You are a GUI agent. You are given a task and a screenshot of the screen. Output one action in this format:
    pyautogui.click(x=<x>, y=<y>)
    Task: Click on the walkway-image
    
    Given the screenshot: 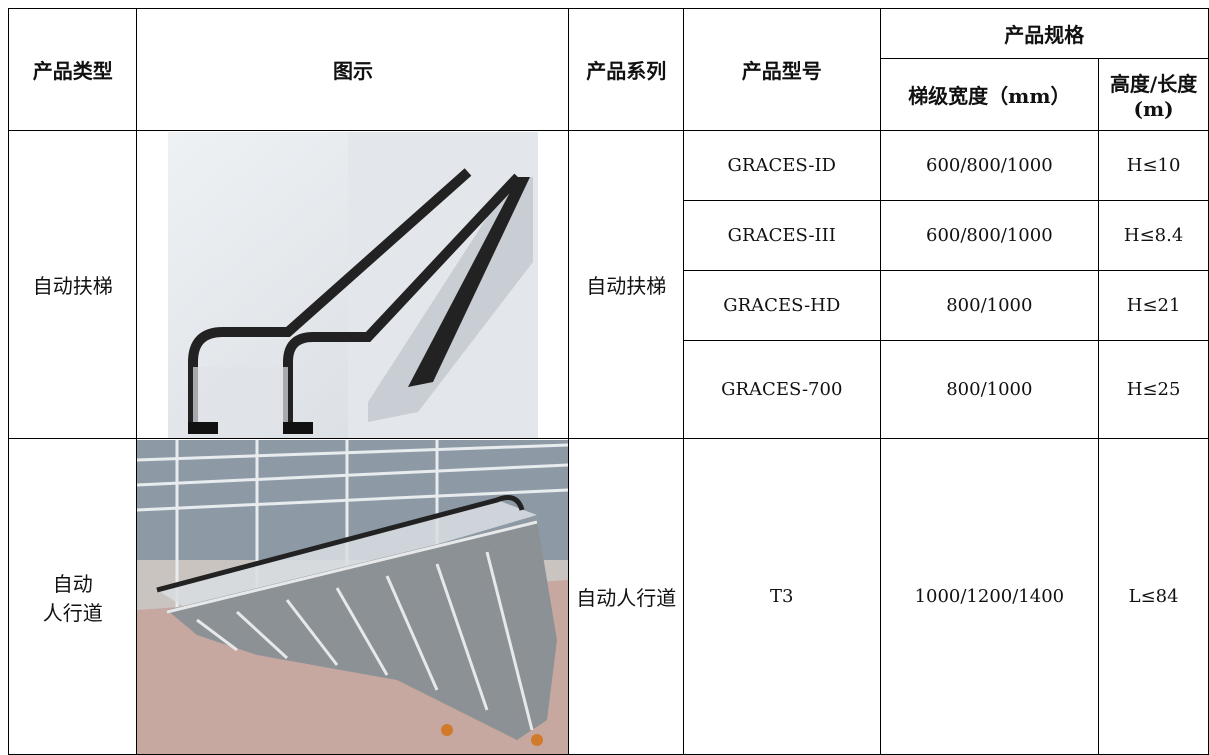 What is the action you would take?
    pyautogui.click(x=352, y=596)
    